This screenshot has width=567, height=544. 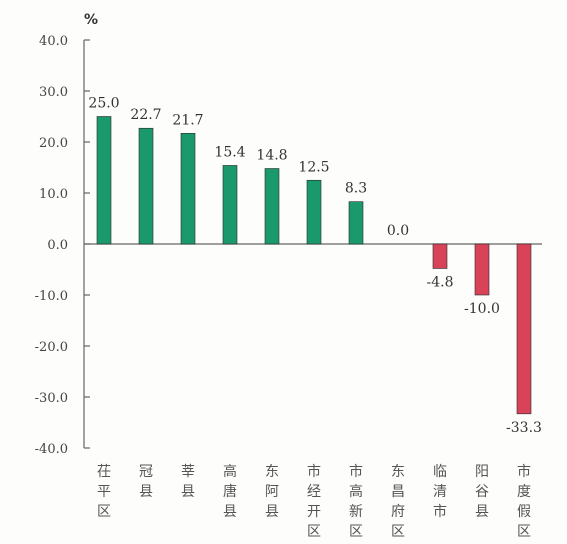 I want to click on value-label: 0.0, so click(x=398, y=231).